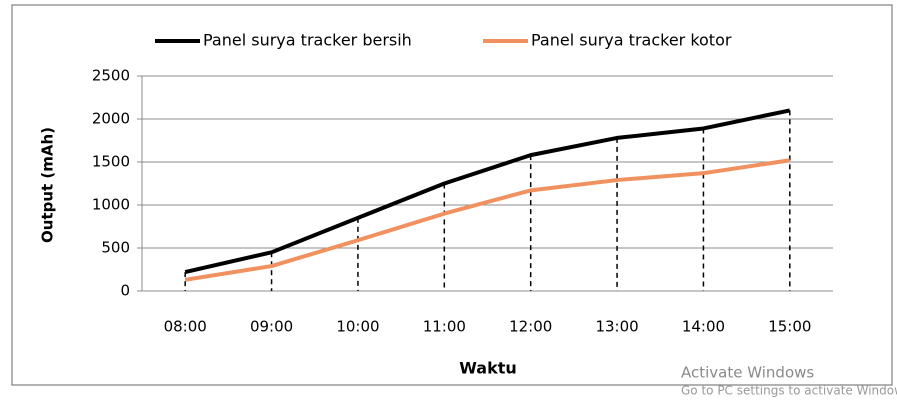 This screenshot has height=400, width=897. Describe the element at coordinates (125, 291) in the screenshot. I see `y-tick-label: 0` at that location.